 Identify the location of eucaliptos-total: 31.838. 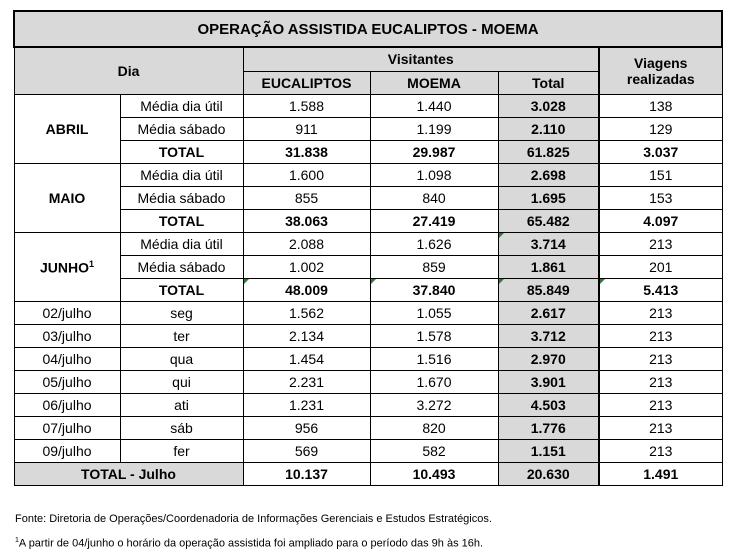
(306, 152).